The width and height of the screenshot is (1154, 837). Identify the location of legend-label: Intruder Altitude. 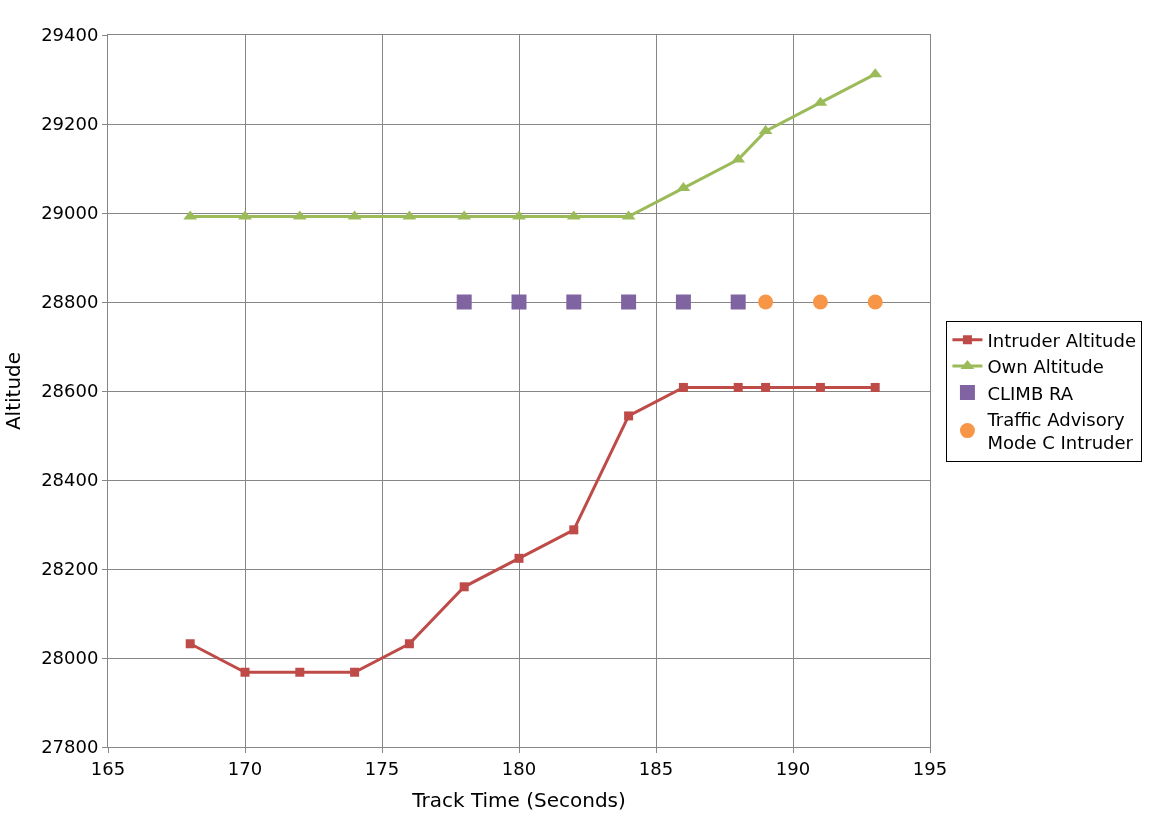
(1061, 340).